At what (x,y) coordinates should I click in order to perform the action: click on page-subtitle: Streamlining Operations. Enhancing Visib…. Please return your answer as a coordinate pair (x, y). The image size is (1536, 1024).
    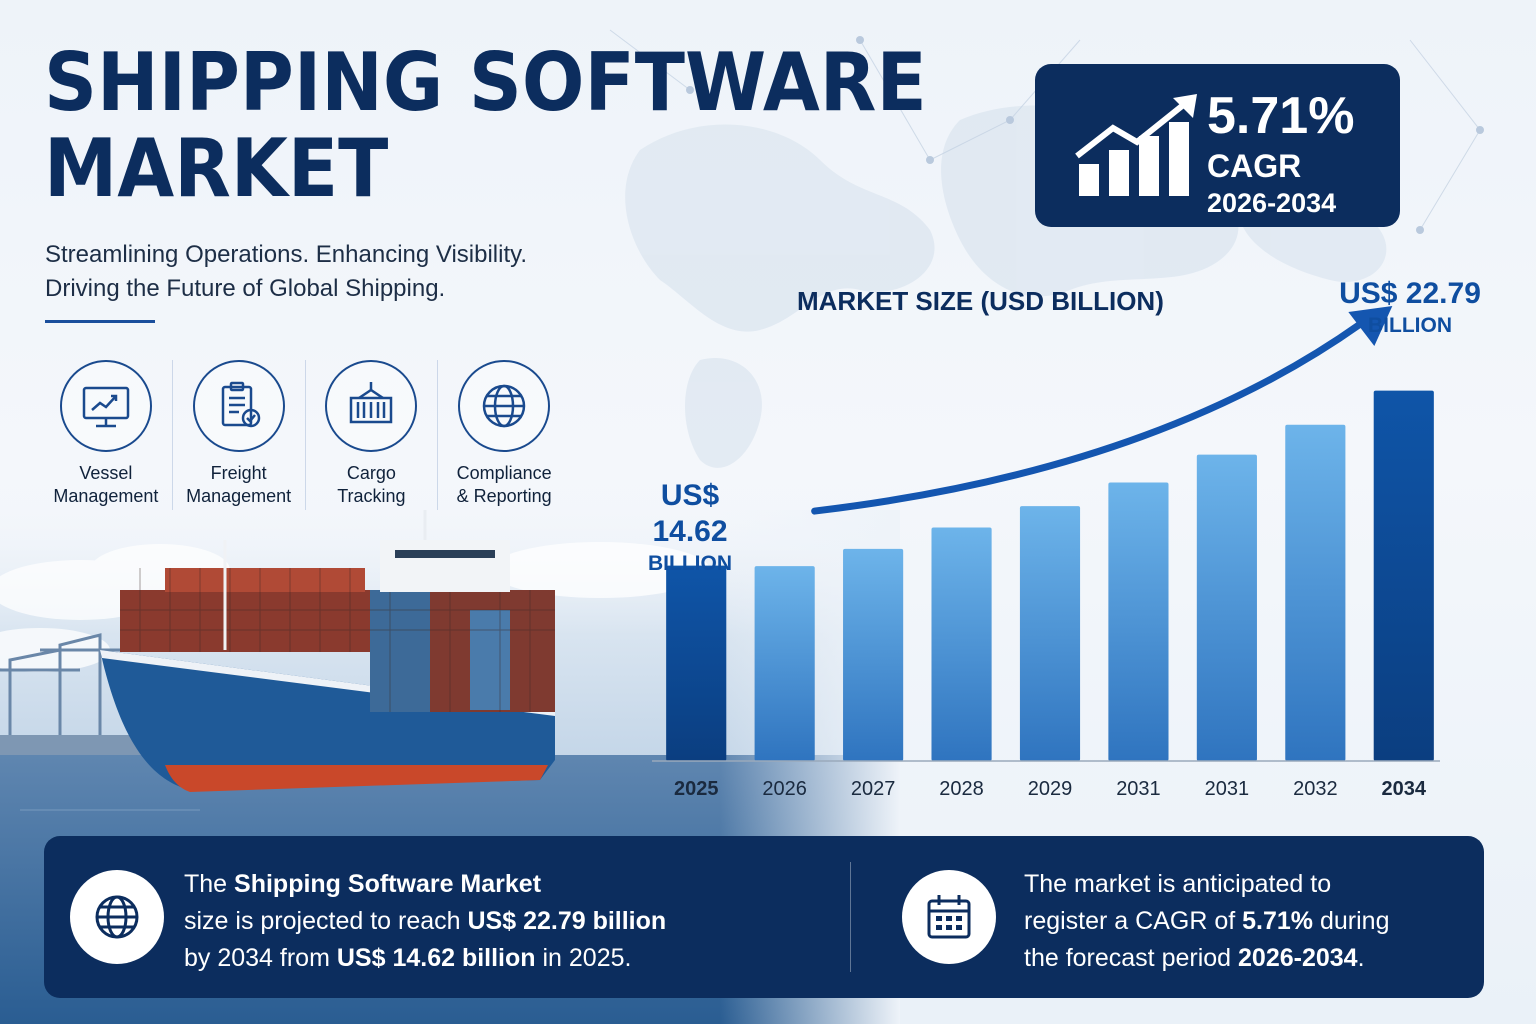
    Looking at the image, I should click on (325, 272).